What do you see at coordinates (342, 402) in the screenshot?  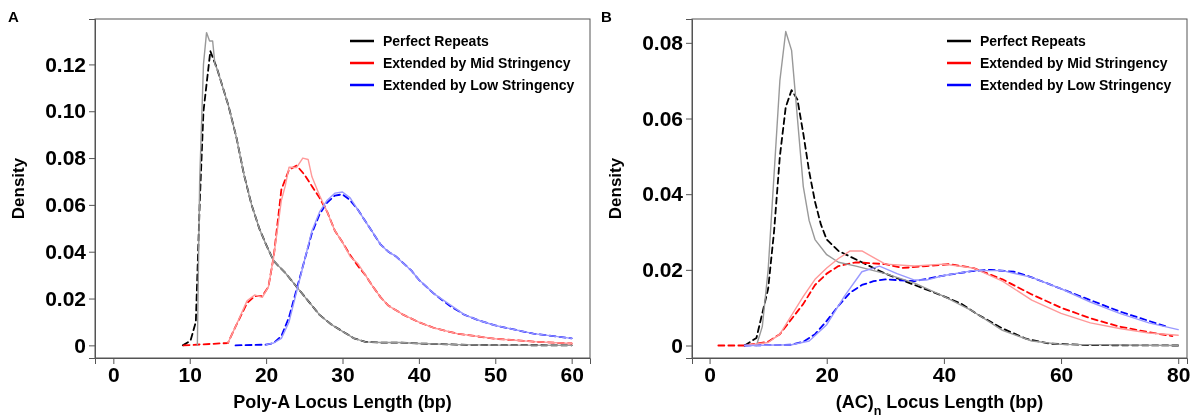 I see `x-axis-title: Poly-A Locus Length (bp)` at bounding box center [342, 402].